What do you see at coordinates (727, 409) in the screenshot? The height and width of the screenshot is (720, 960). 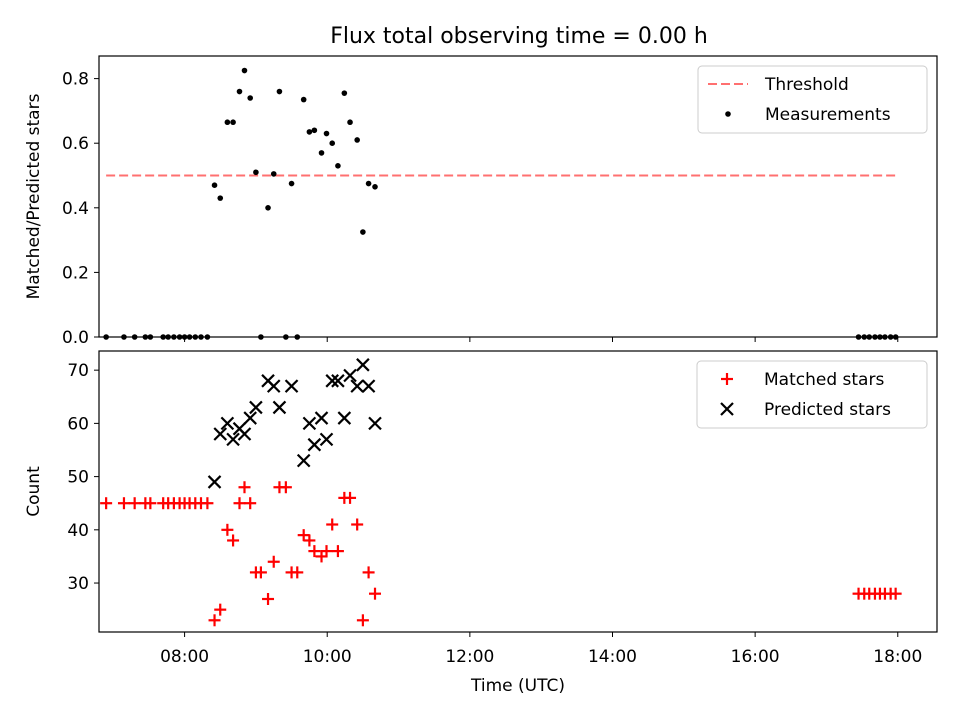 I see `legend-predicted-swatch-b` at bounding box center [727, 409].